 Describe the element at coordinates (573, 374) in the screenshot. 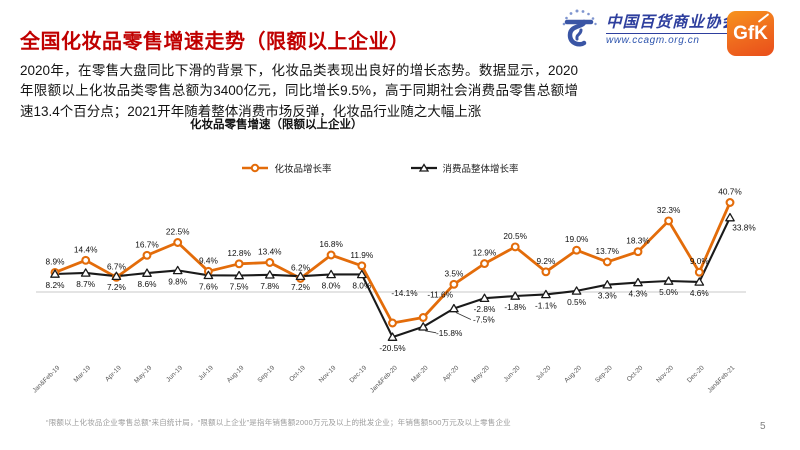

I see `svg-text: Aug-20` at that location.